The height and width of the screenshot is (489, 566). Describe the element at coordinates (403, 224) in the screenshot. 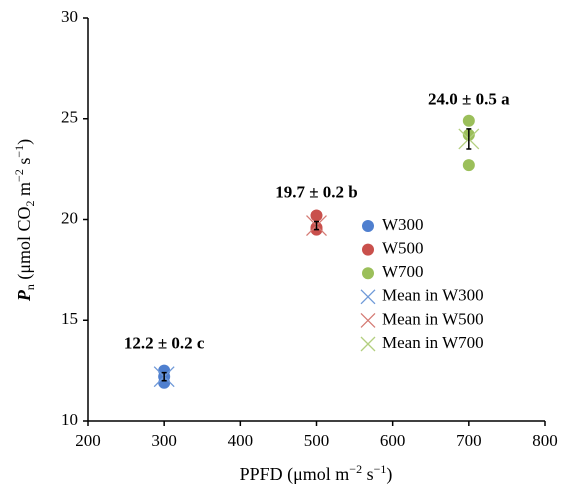

I see `legend-label: W300` at that location.